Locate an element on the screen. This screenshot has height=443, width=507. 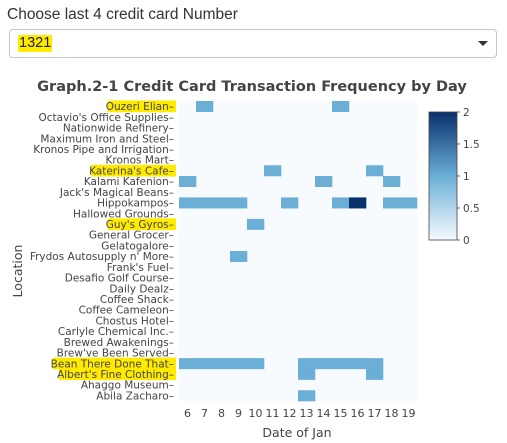
location-tick-label: Katerina's Cafe– is located at coordinates (131, 171).